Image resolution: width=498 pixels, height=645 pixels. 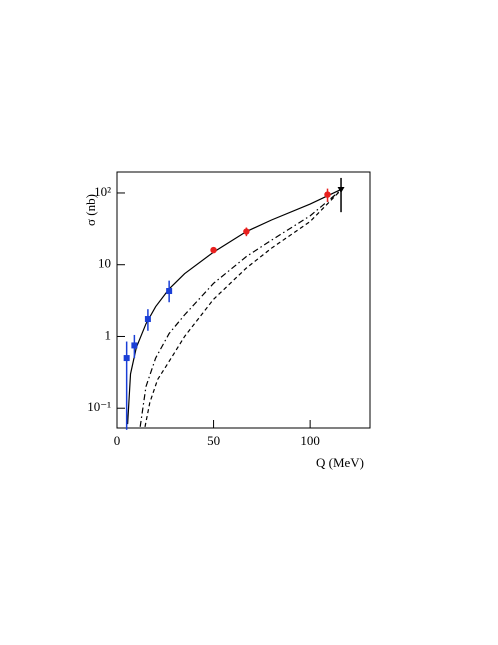 What do you see at coordinates (310, 440) in the screenshot?
I see `x-tick-label: 100` at bounding box center [310, 440].